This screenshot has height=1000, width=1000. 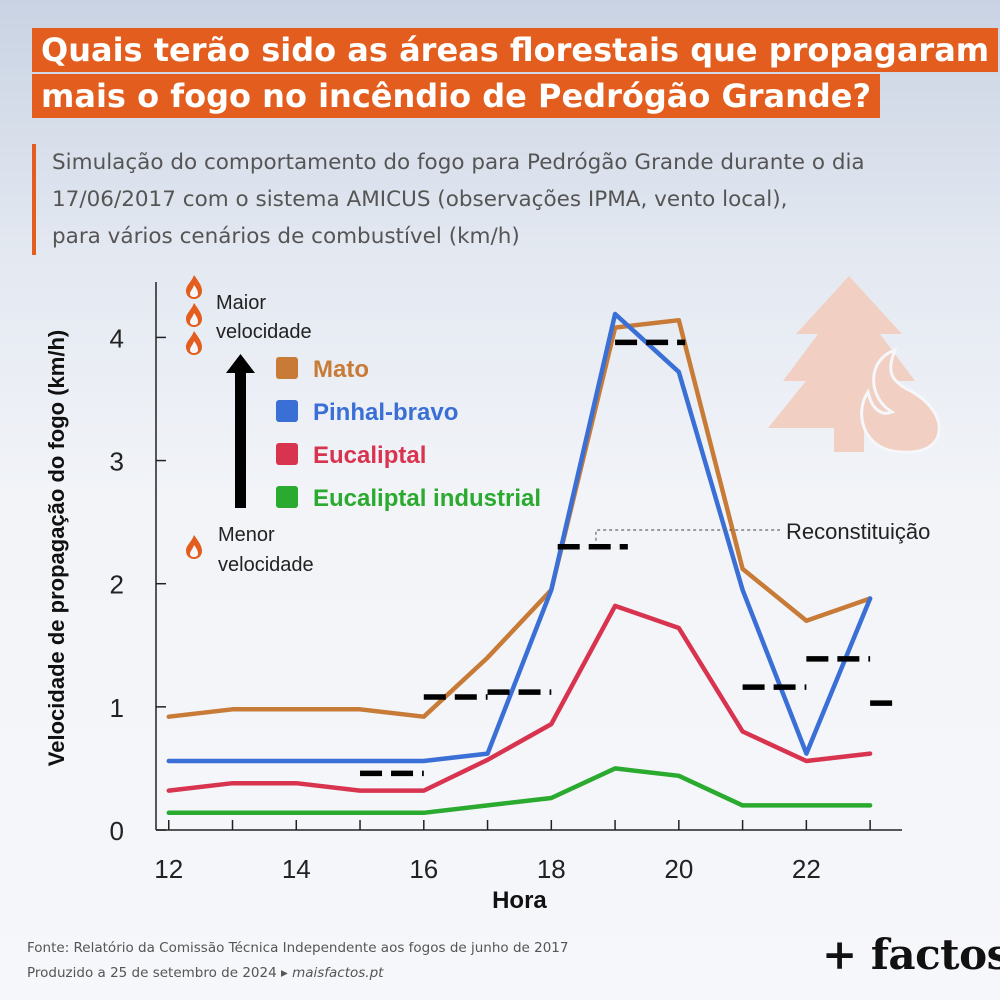 What do you see at coordinates (246, 535) in the screenshot?
I see `speed-low-label-1: Menor` at bounding box center [246, 535].